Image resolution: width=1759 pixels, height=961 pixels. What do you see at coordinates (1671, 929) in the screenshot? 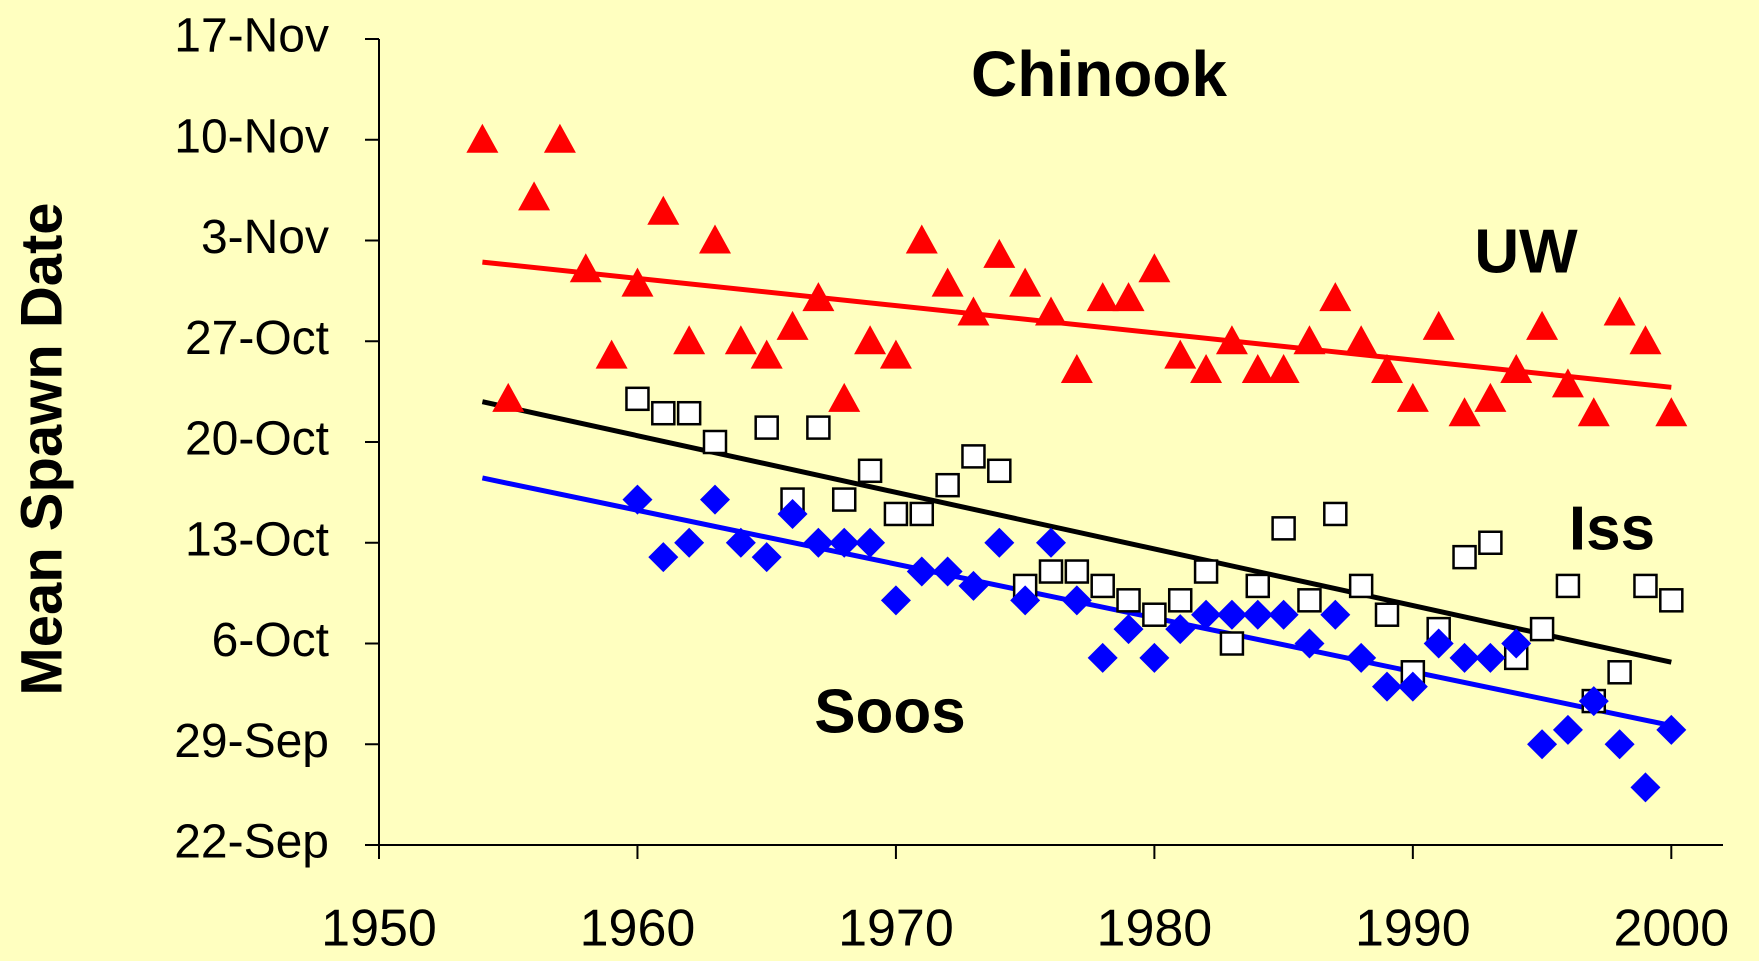
I see `x-tick-label: 2000` at bounding box center [1671, 929].